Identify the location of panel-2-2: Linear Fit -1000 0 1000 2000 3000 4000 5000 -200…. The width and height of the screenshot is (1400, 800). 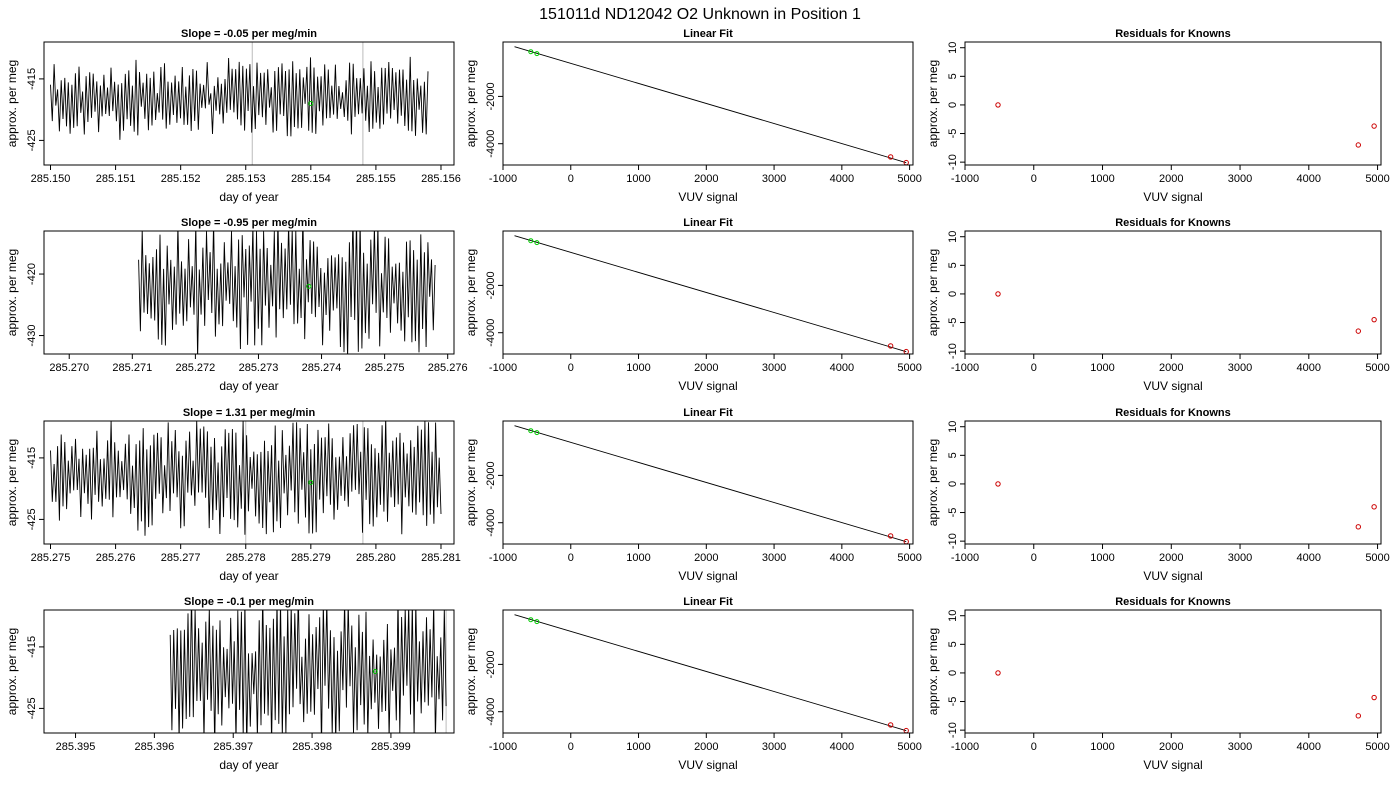
(693, 305).